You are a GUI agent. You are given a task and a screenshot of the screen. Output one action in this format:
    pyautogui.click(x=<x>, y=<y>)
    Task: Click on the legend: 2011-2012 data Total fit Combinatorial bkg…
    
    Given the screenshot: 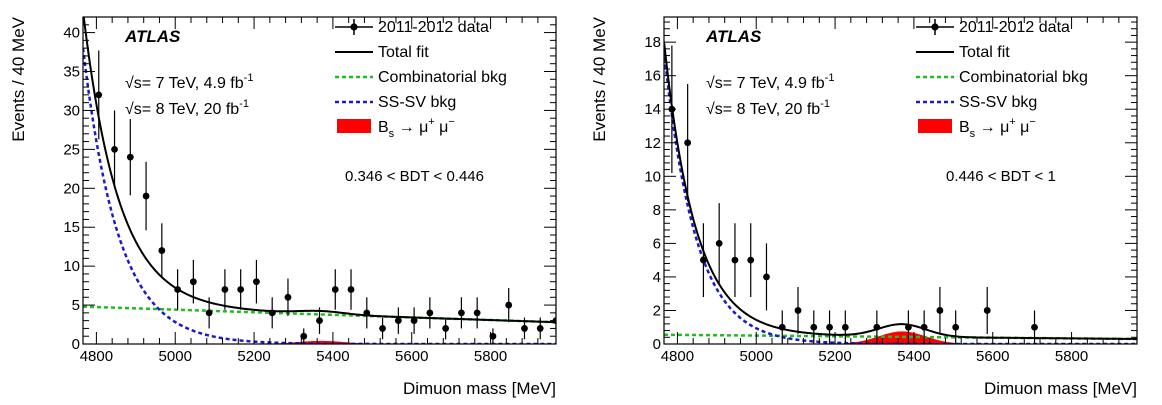 What is the action you would take?
    pyautogui.click(x=421, y=79)
    